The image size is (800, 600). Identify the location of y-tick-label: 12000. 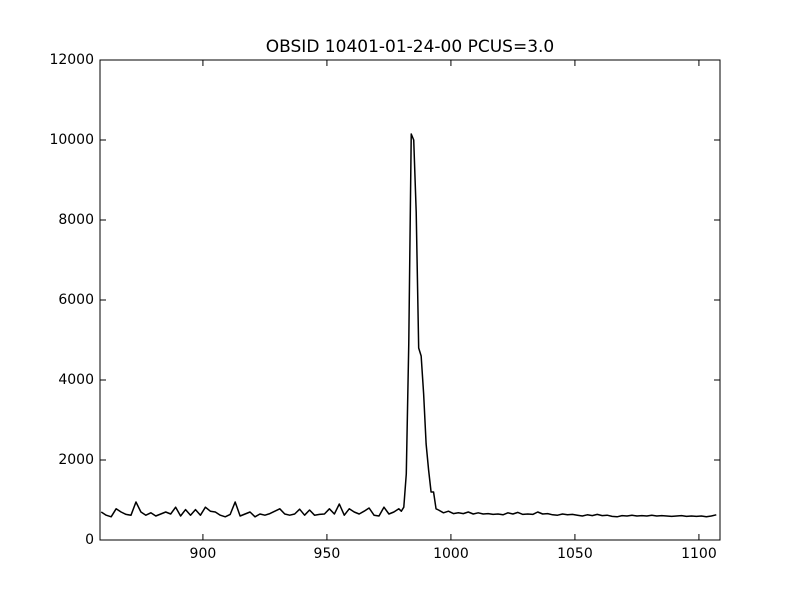
(71, 60).